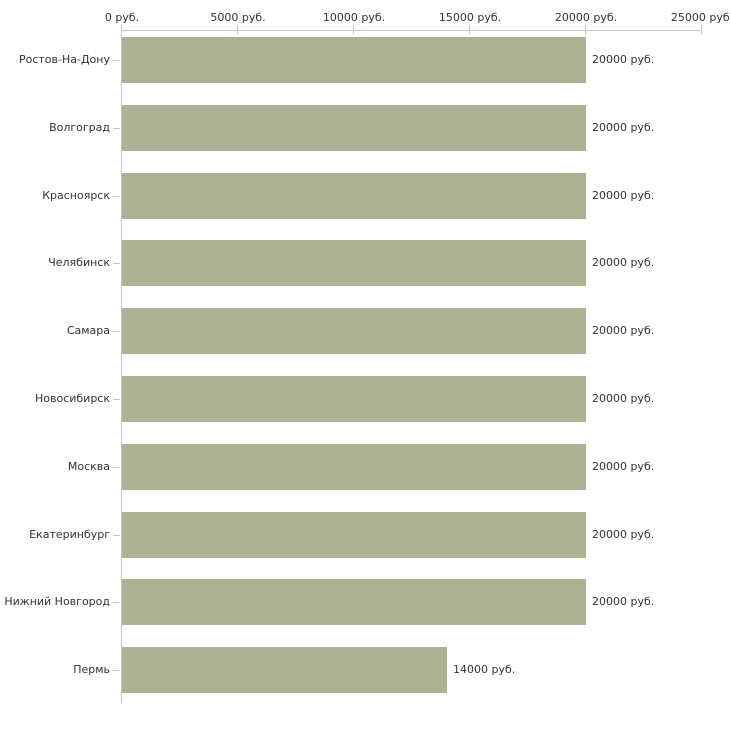 This screenshot has width=730, height=730. Describe the element at coordinates (122, 17) in the screenshot. I see `x-tick-label: 0 руб.` at that location.